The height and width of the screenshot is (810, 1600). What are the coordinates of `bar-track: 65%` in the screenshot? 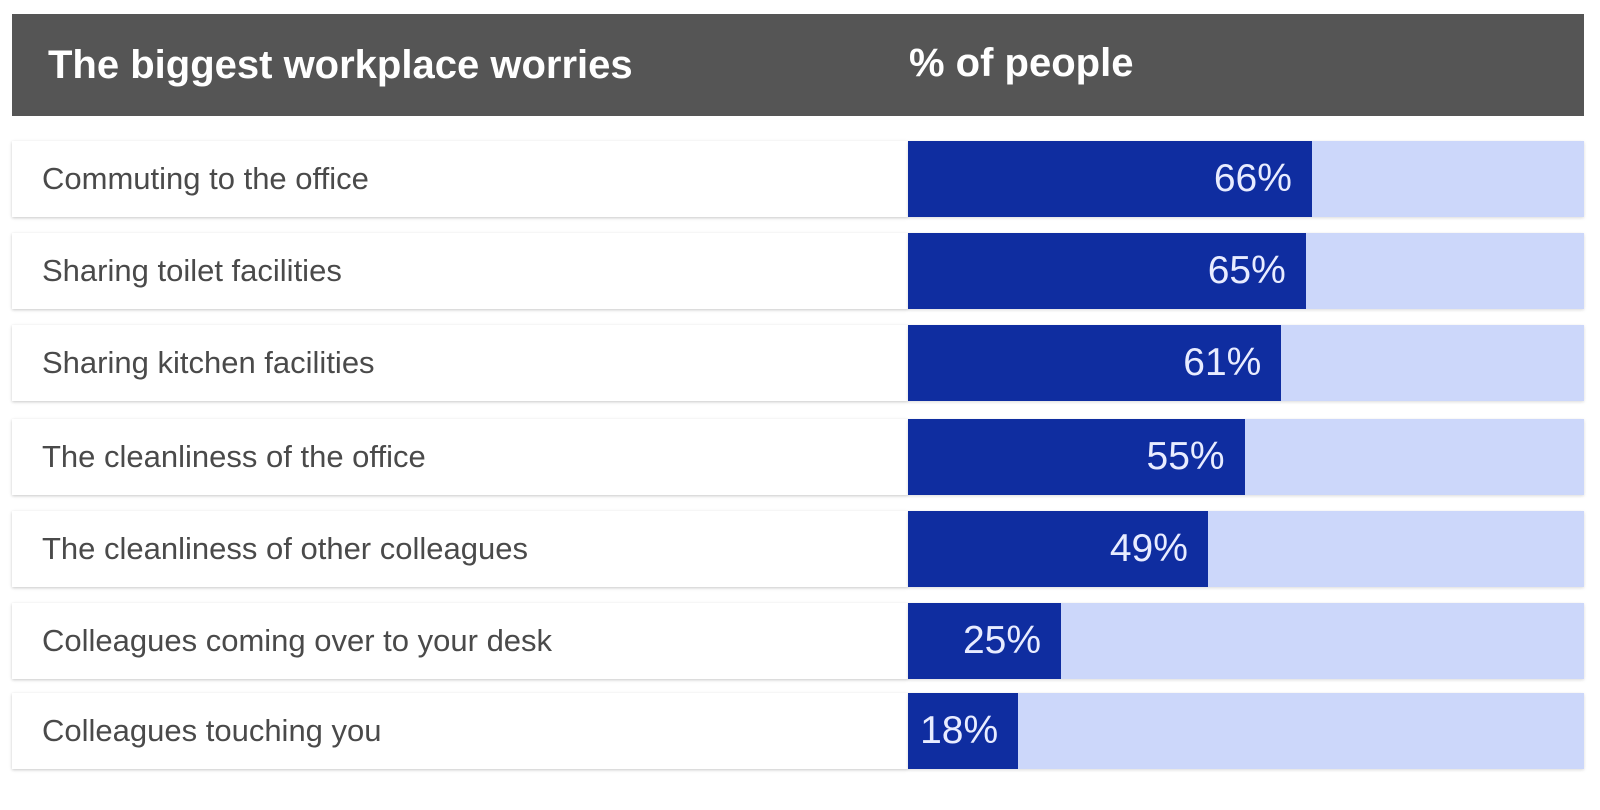 It's located at (1246, 271).